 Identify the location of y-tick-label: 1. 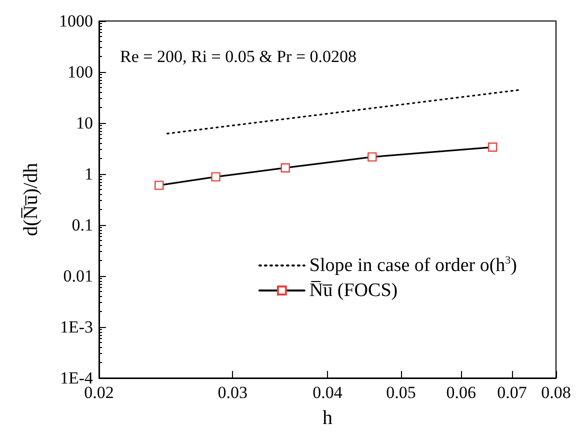
(88, 174).